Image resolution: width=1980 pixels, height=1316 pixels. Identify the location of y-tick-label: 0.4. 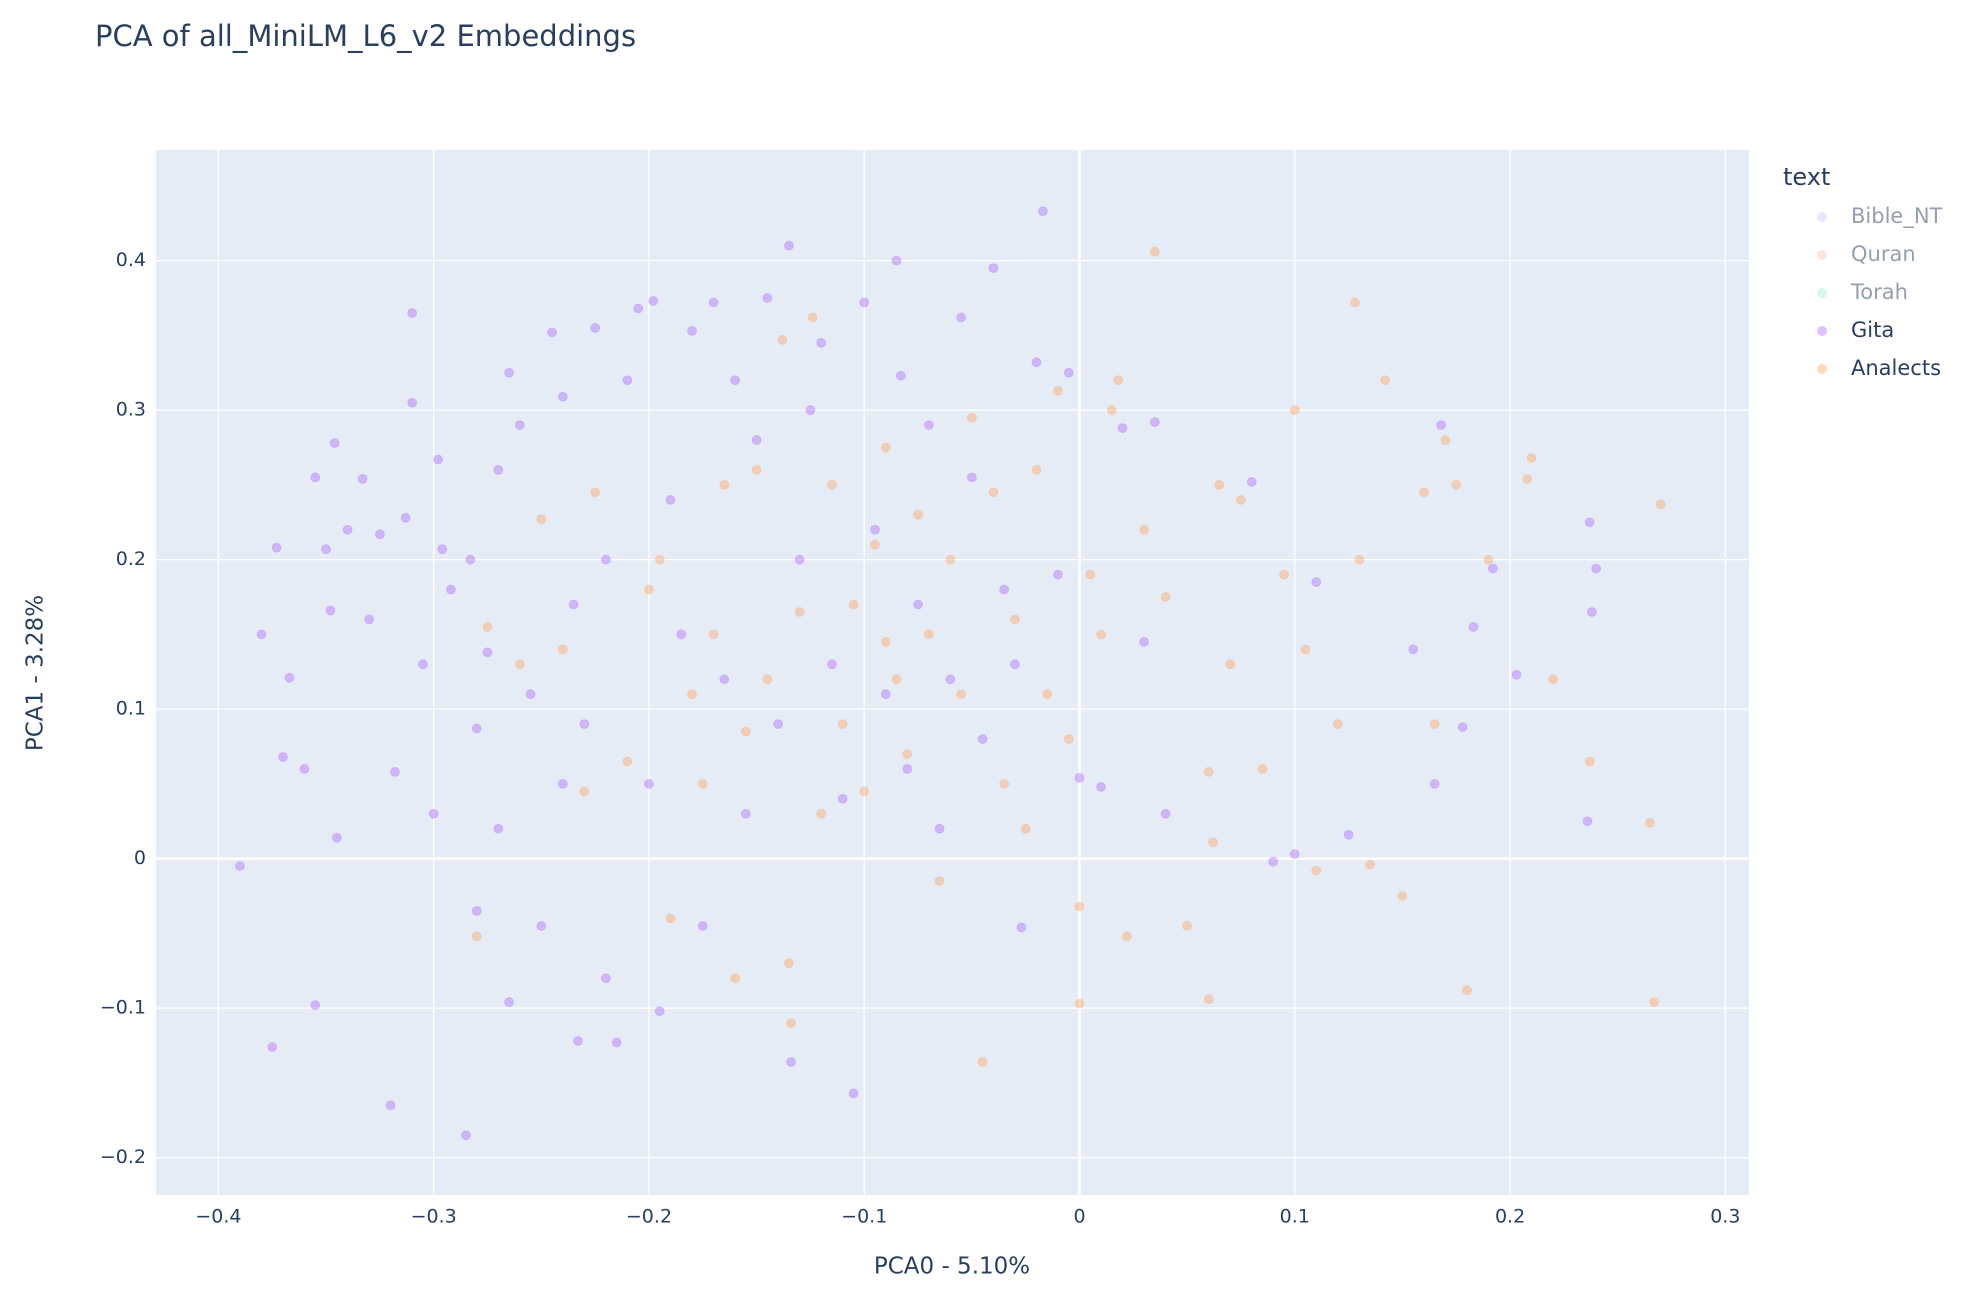
(131, 260).